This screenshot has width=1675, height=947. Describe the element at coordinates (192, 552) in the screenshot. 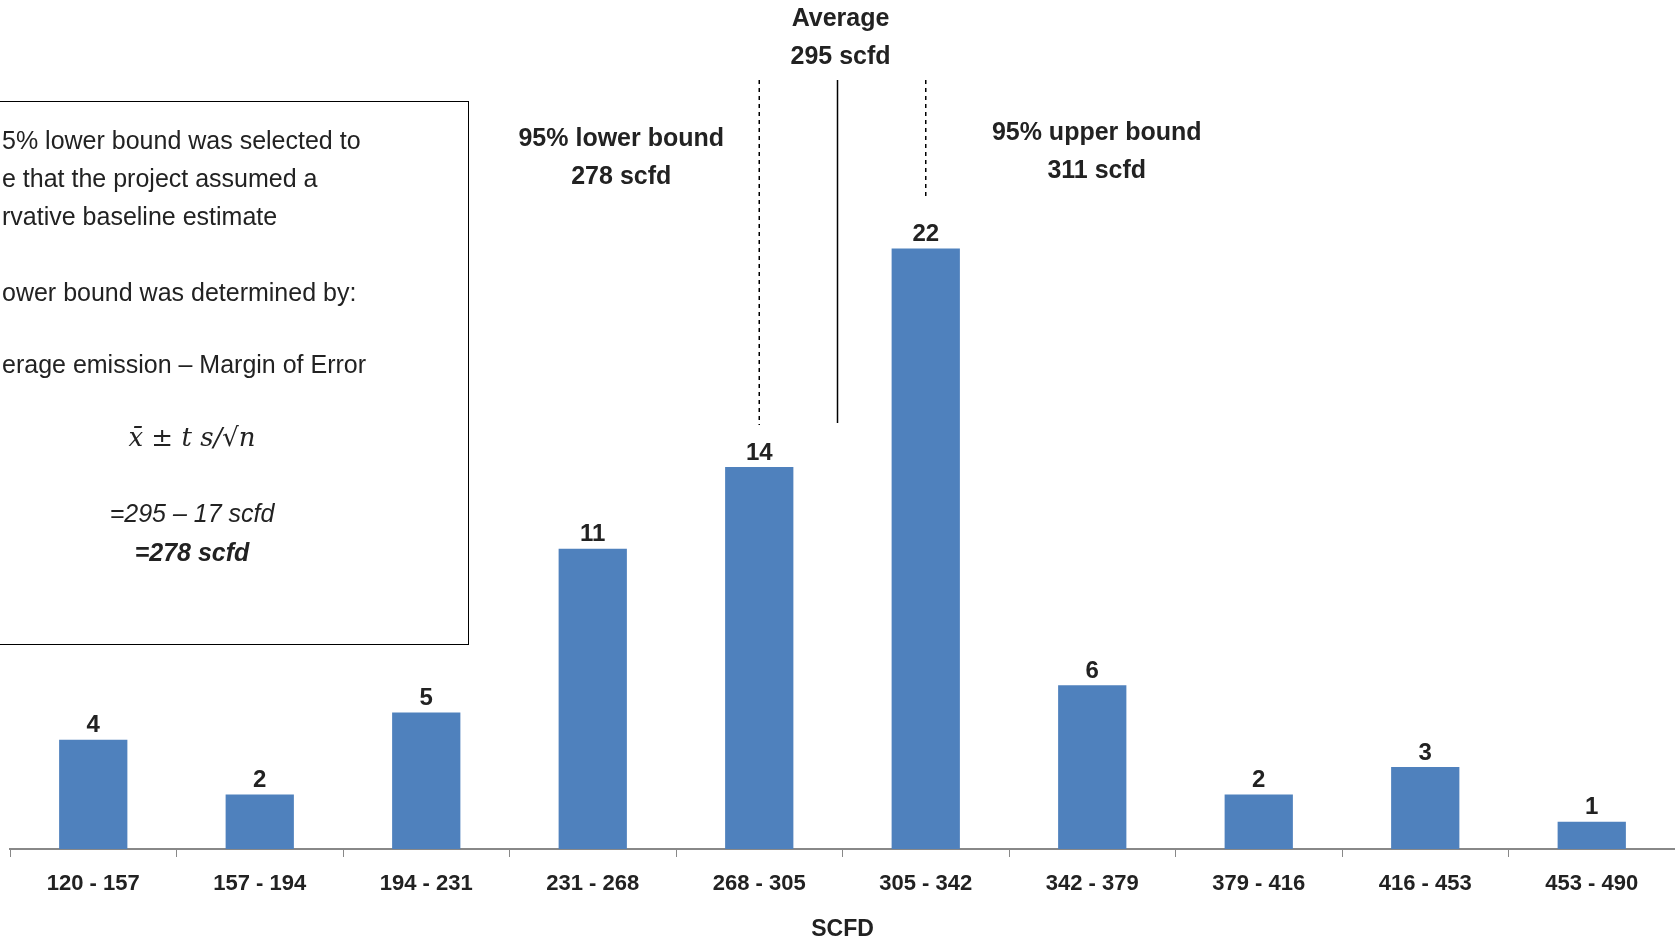

I see `annotation: =278 scfd` at that location.